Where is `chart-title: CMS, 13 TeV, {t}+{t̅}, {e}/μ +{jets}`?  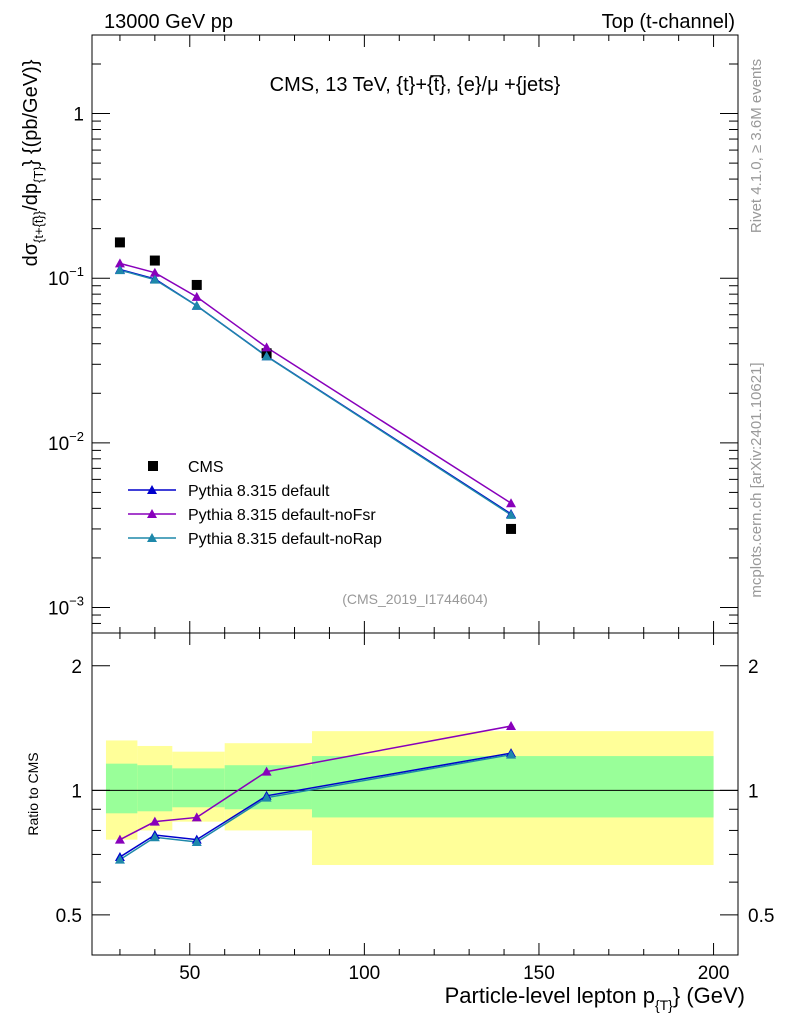
chart-title: CMS, 13 TeV, {t}+{t̅}, {e}/μ +{jets} is located at coordinates (415, 85).